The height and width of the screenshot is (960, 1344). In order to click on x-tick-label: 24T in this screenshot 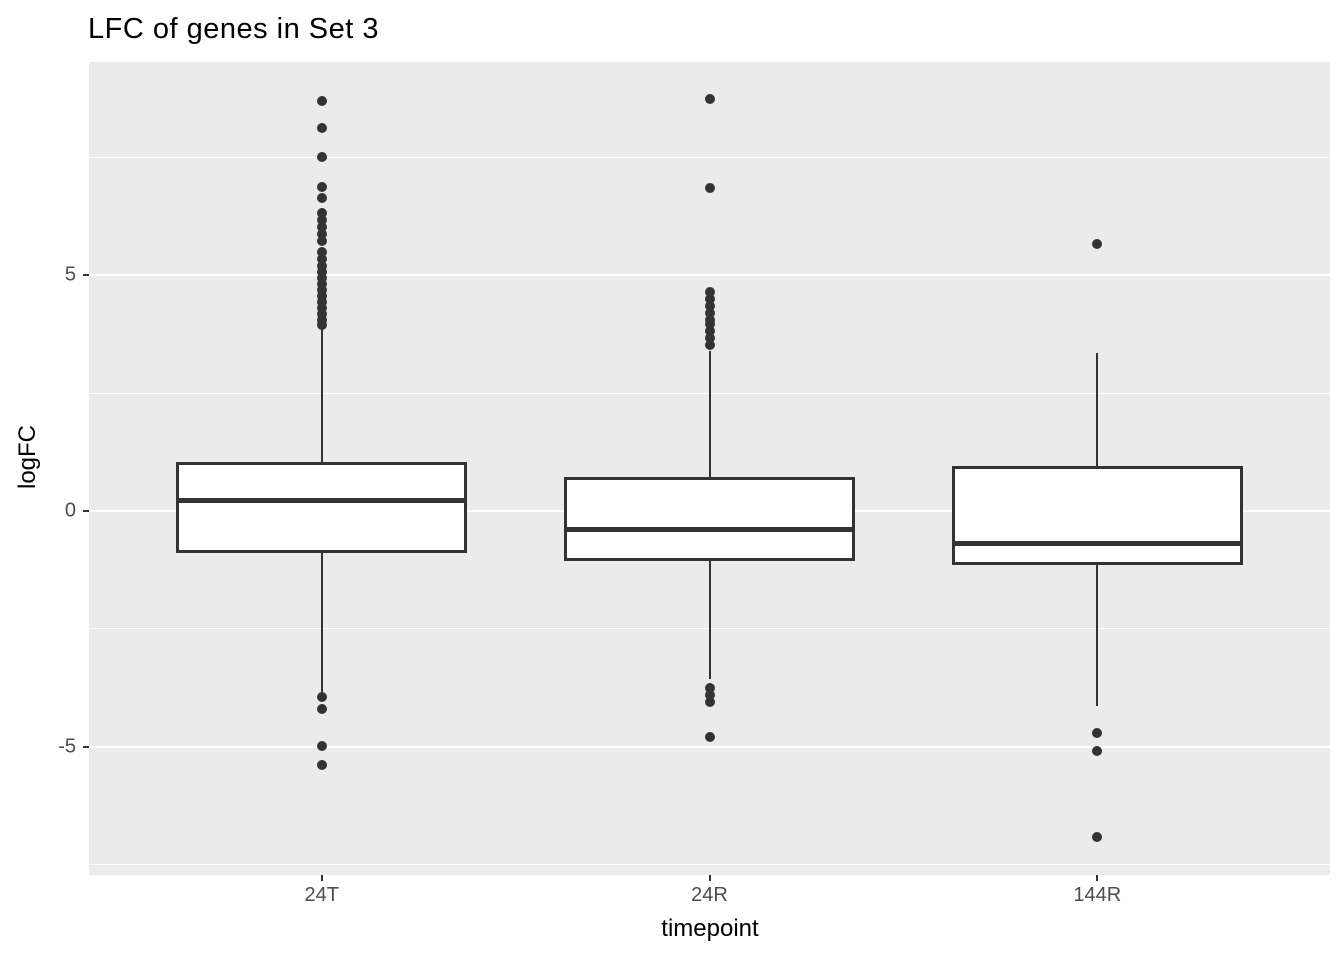, I will do `click(321, 895)`.